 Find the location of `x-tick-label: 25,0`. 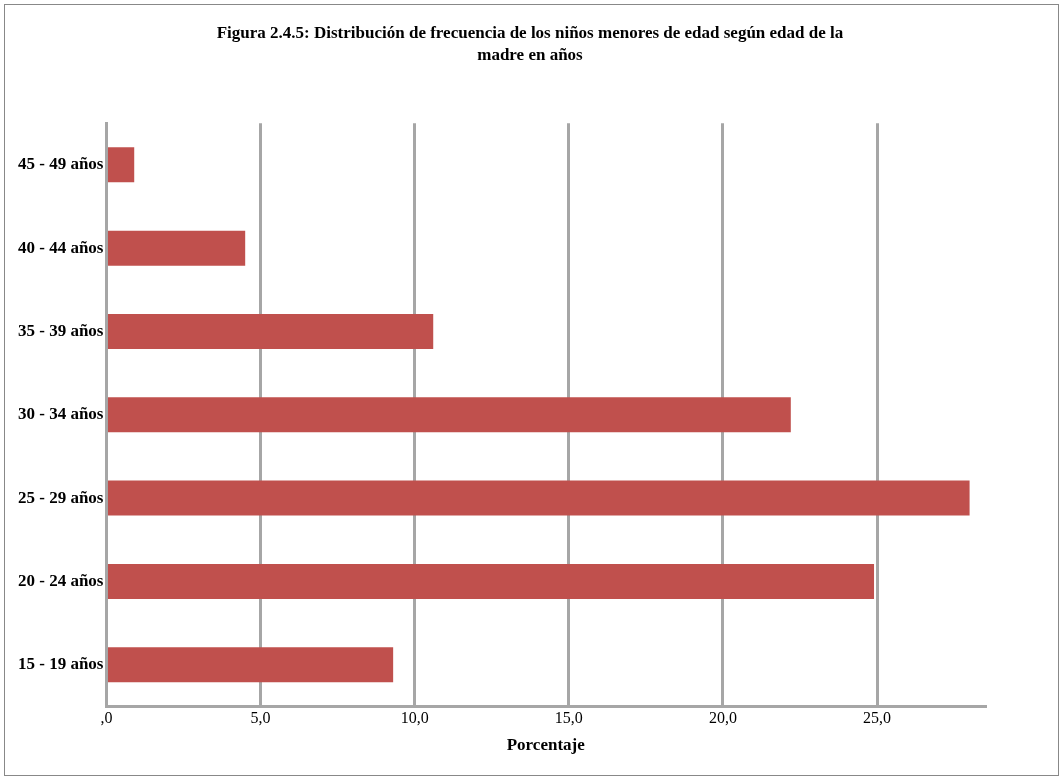

x-tick-label: 25,0 is located at coordinates (877, 718).